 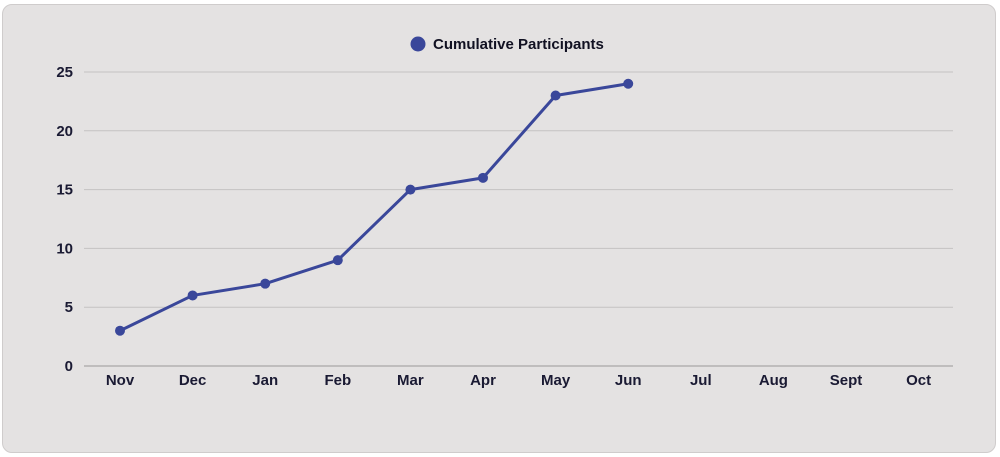 I want to click on x-tick-label: Jun, so click(x=628, y=380).